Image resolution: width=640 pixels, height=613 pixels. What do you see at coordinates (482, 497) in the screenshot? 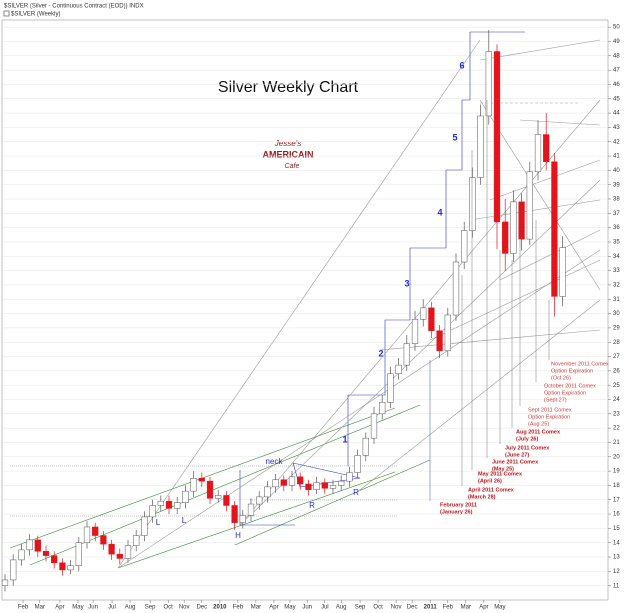
I see `expiry-label: (March 28)` at bounding box center [482, 497].